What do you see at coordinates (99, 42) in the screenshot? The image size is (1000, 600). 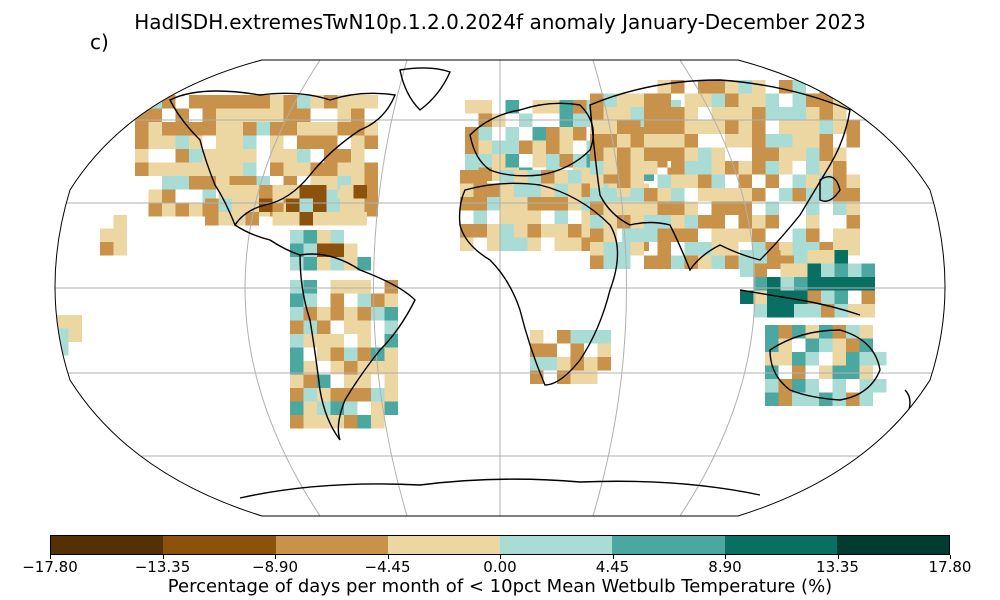 I see `panel-label: c)` at bounding box center [99, 42].